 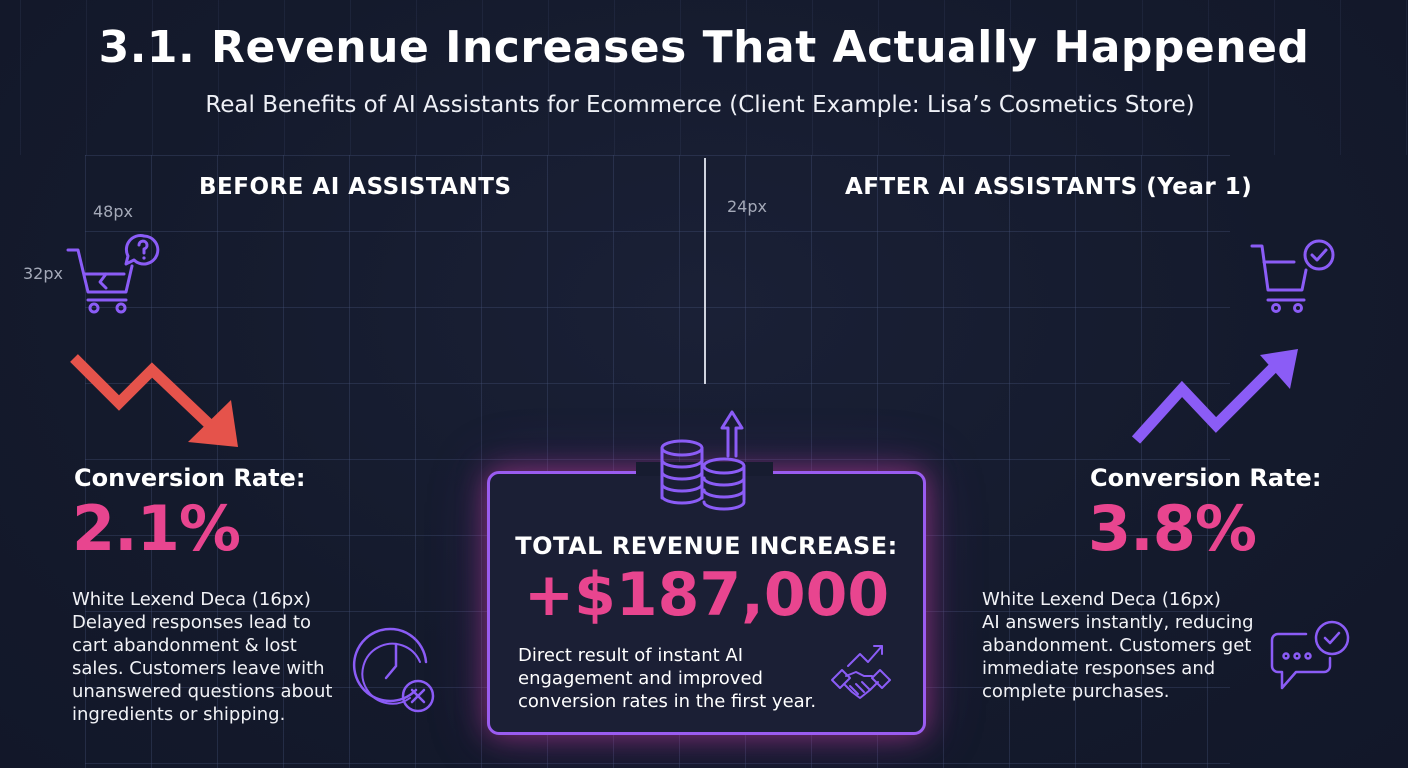 What do you see at coordinates (1310, 655) in the screenshot?
I see `chat-check-icon` at bounding box center [1310, 655].